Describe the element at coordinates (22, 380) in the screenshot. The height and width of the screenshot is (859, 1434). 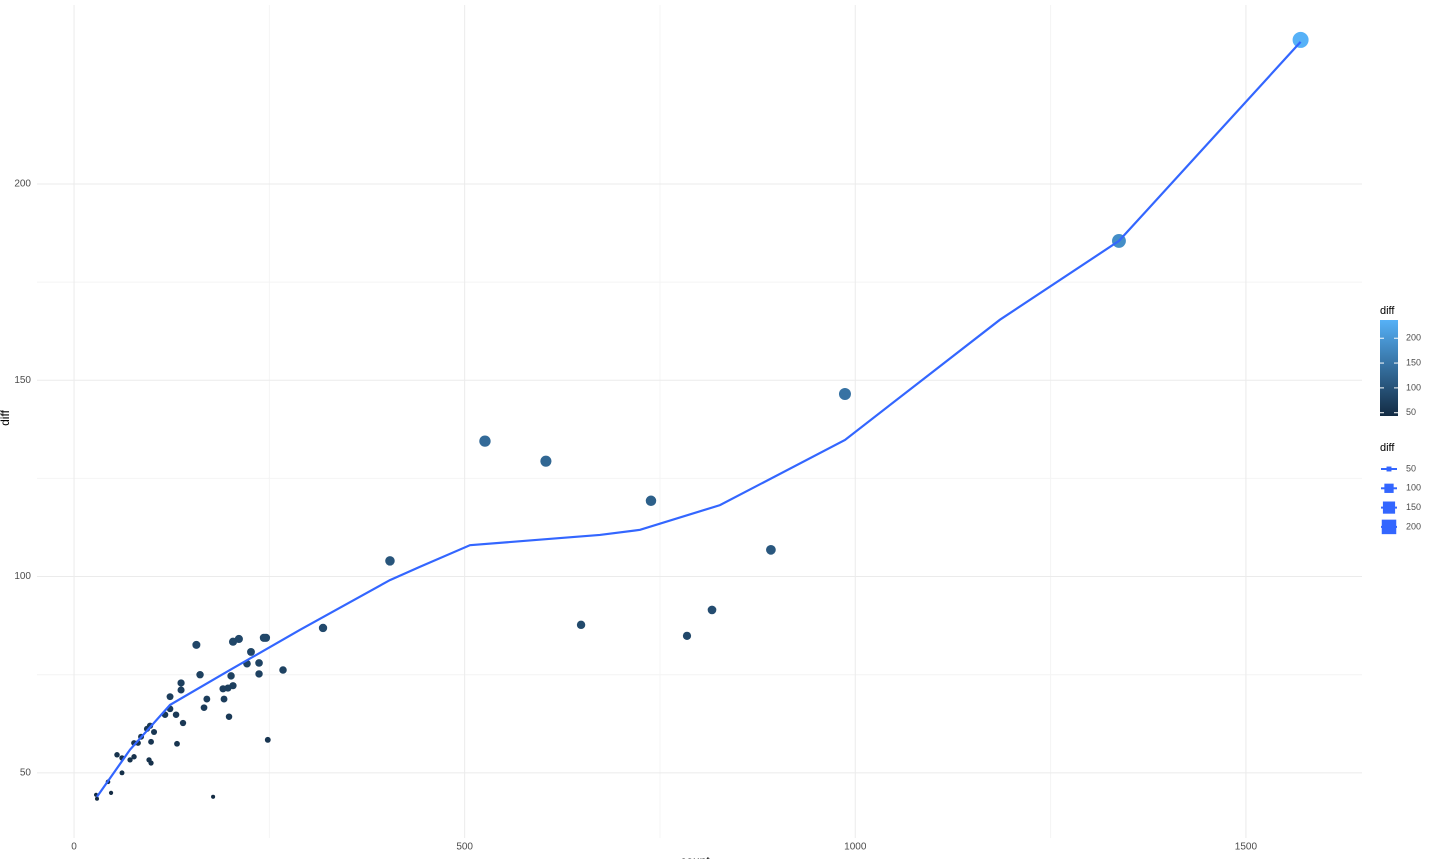
I see `y-tick-label: 150` at that location.